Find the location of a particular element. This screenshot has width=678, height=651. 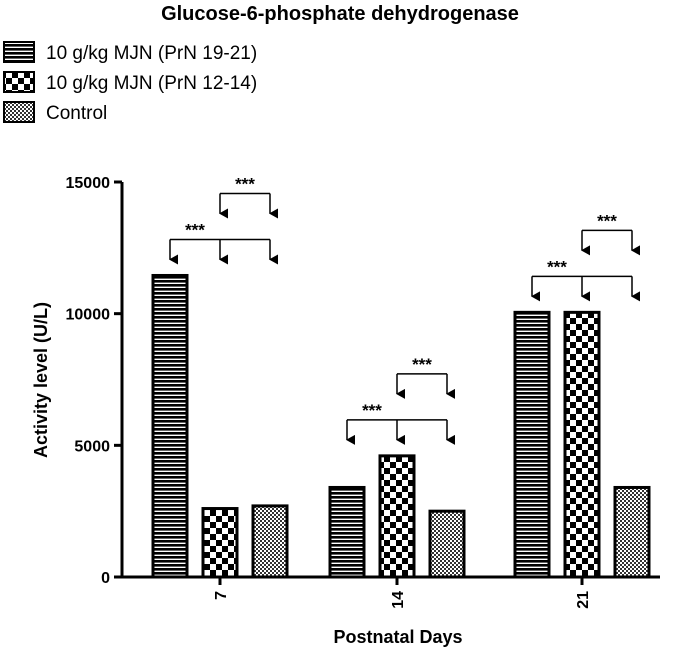

legend-entry: 10 g/kg MJN (PrN 19-21) is located at coordinates (151, 53).